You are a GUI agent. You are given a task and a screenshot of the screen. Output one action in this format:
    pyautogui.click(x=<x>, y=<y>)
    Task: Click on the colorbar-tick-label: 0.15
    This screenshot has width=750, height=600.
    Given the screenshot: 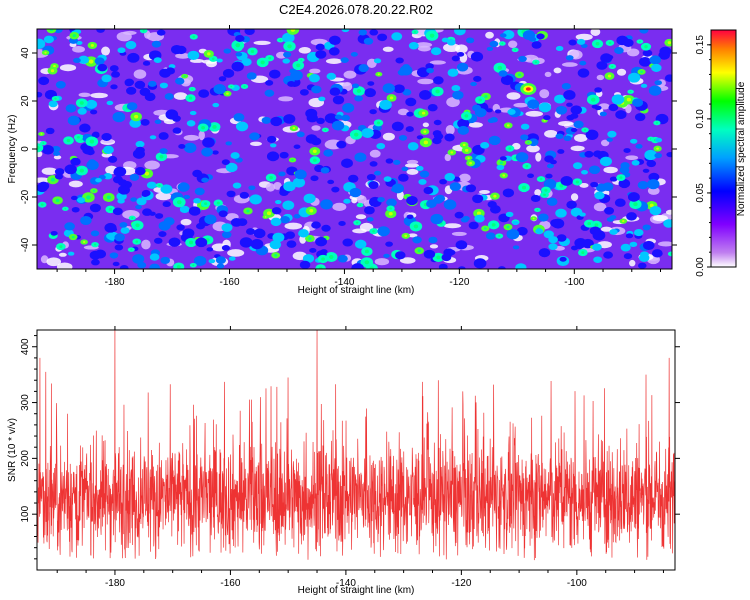 What is the action you would take?
    pyautogui.click(x=700, y=45)
    